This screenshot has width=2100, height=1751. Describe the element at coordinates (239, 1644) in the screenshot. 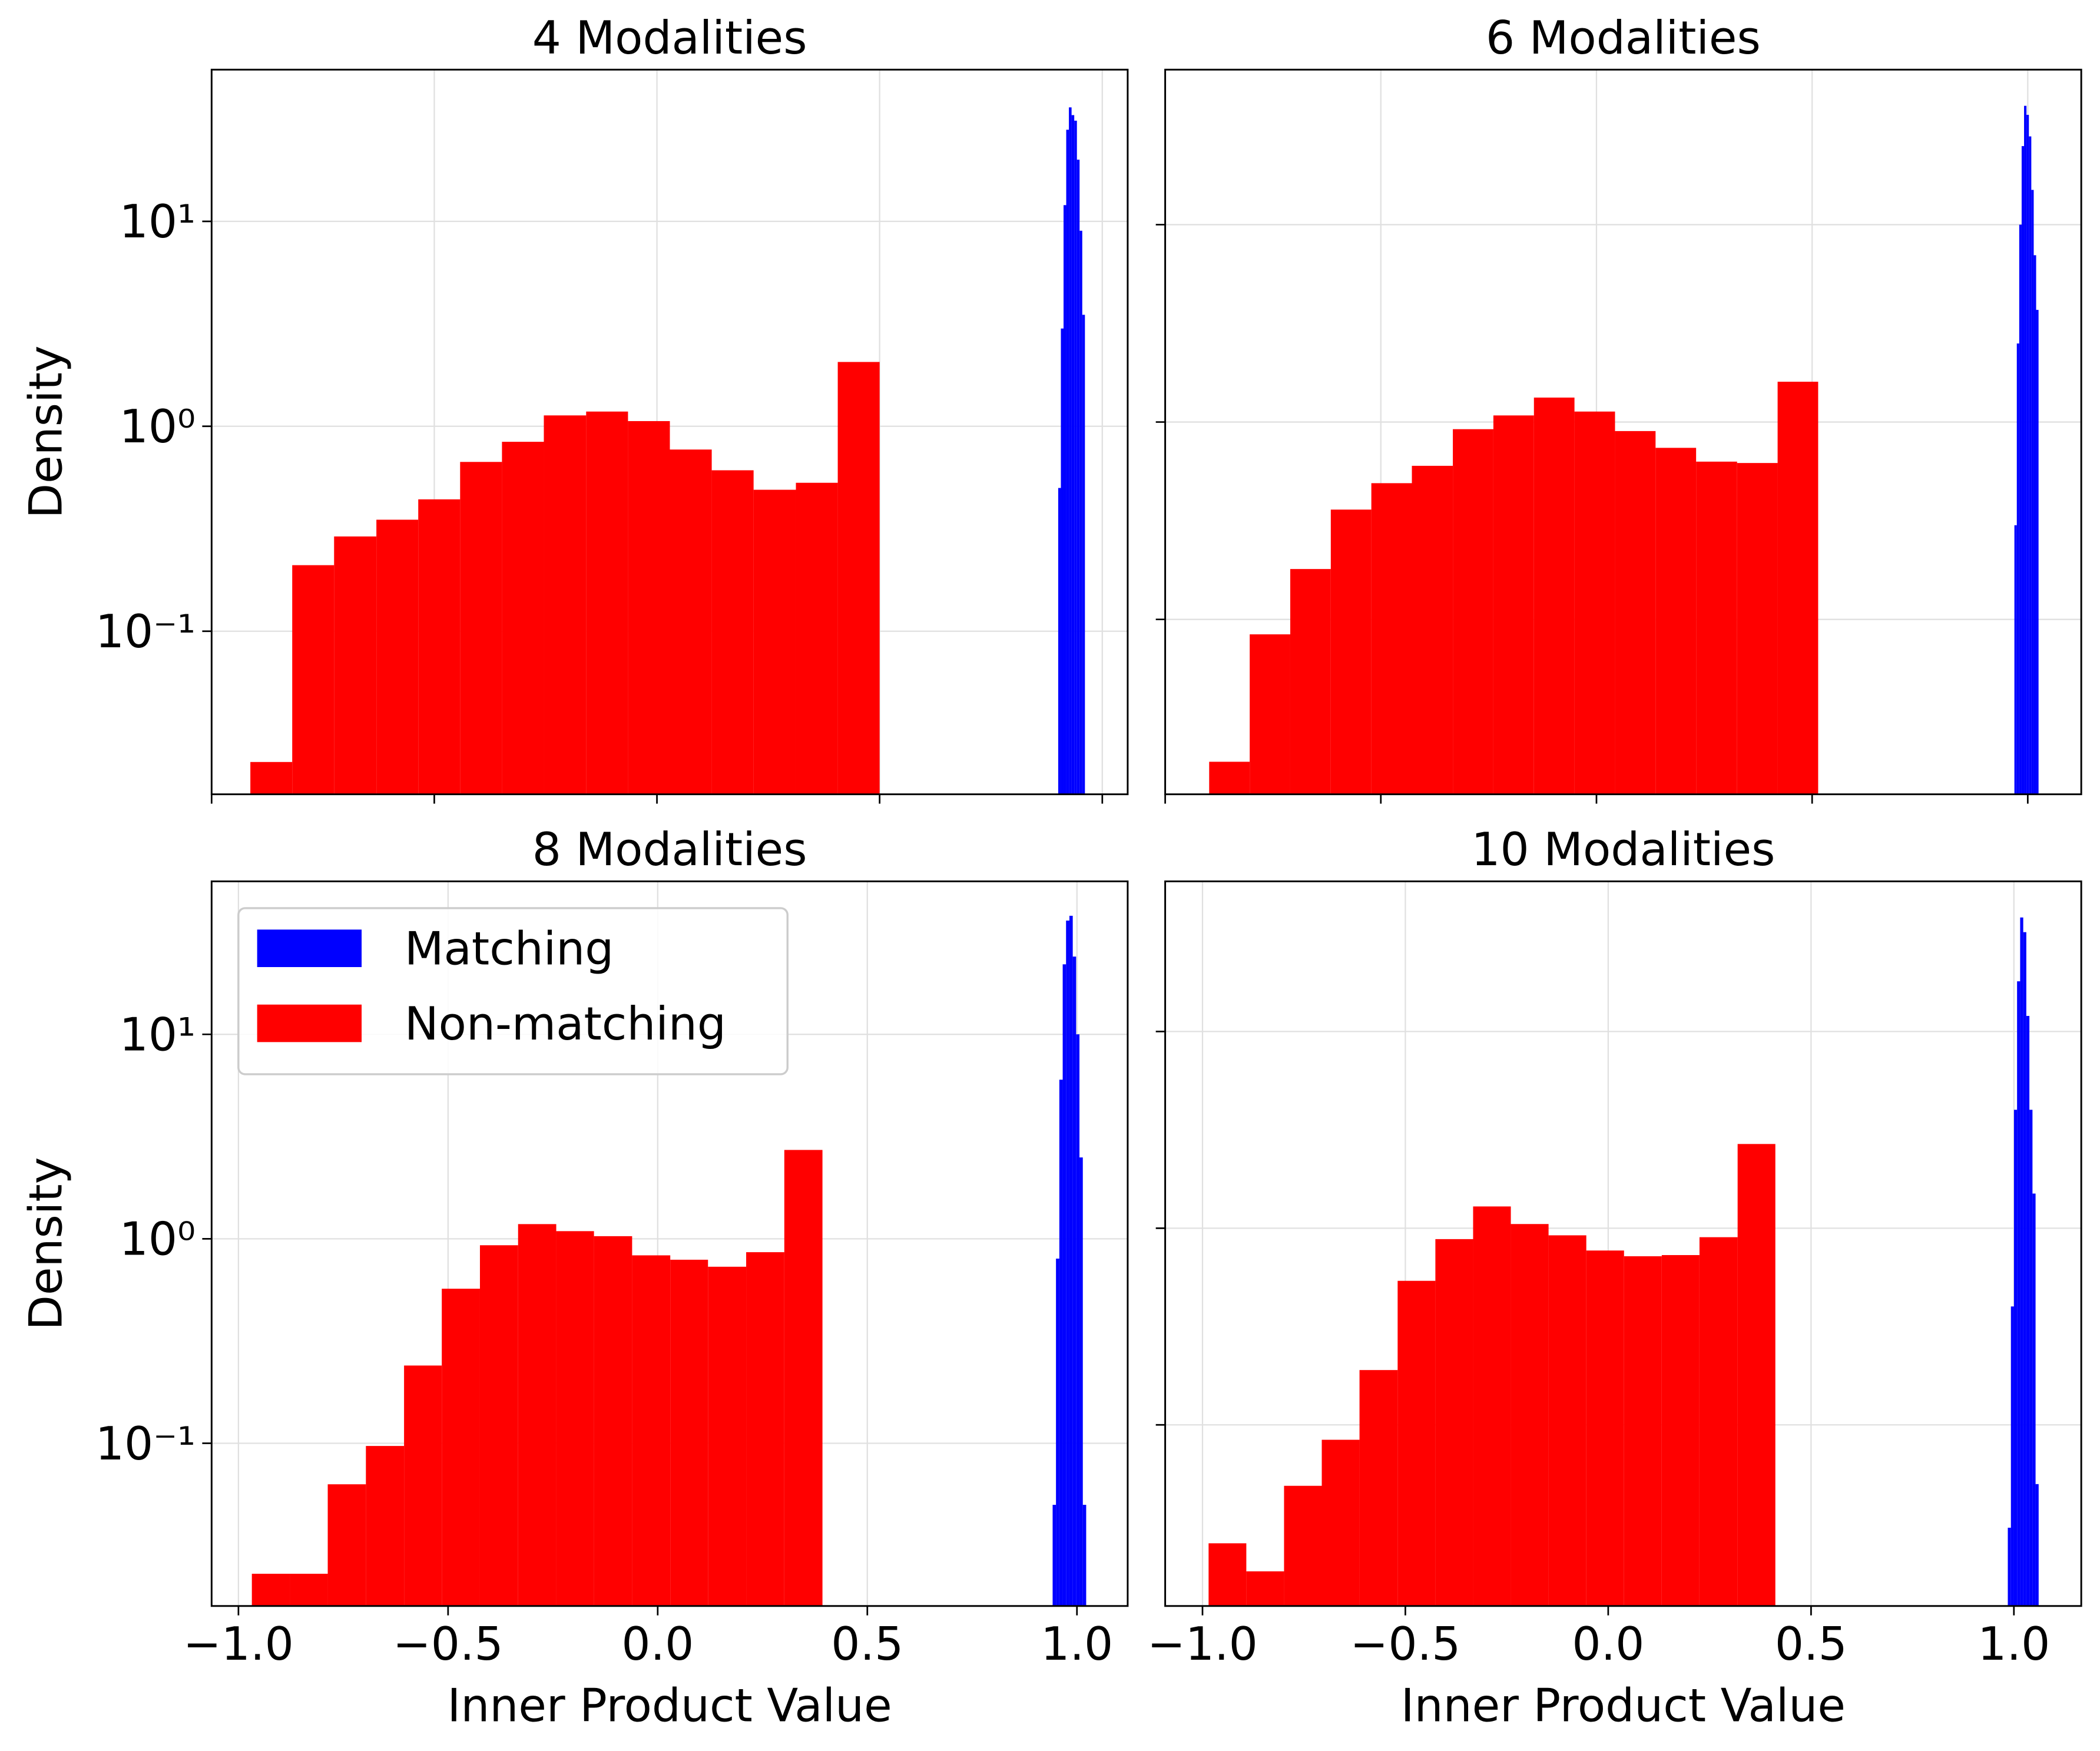

I see `x-tick-label: −1.0` at that location.